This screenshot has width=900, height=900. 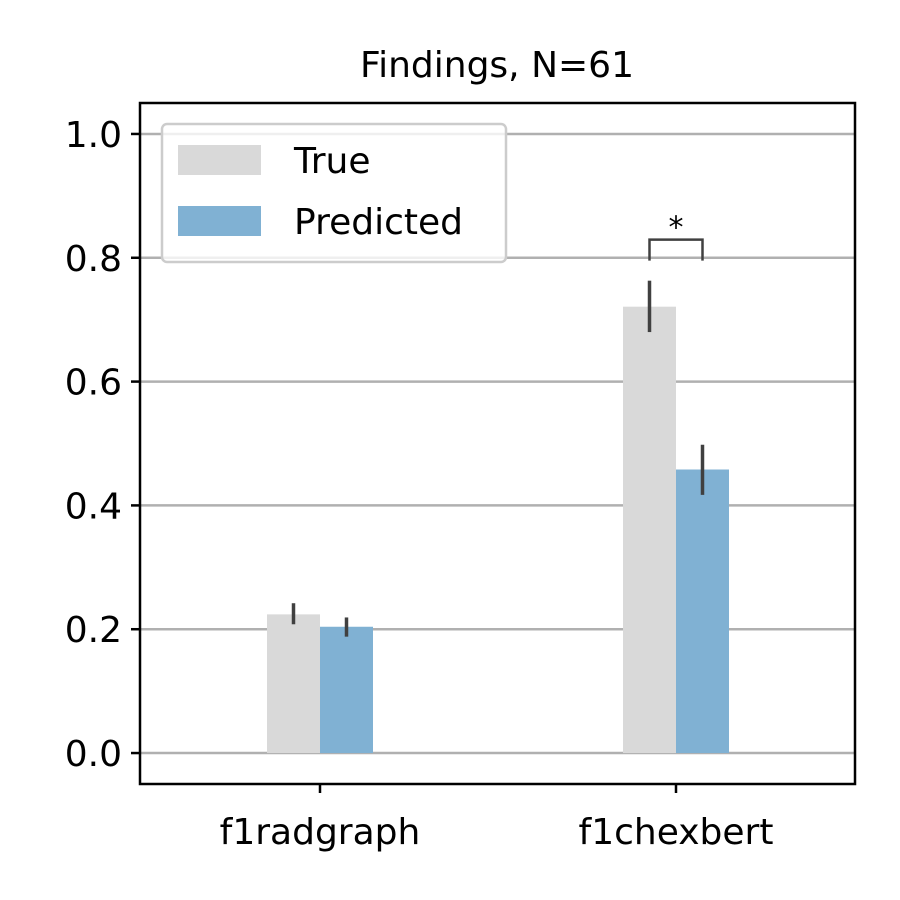 I want to click on y-tick-label: 0.8, so click(x=93, y=259).